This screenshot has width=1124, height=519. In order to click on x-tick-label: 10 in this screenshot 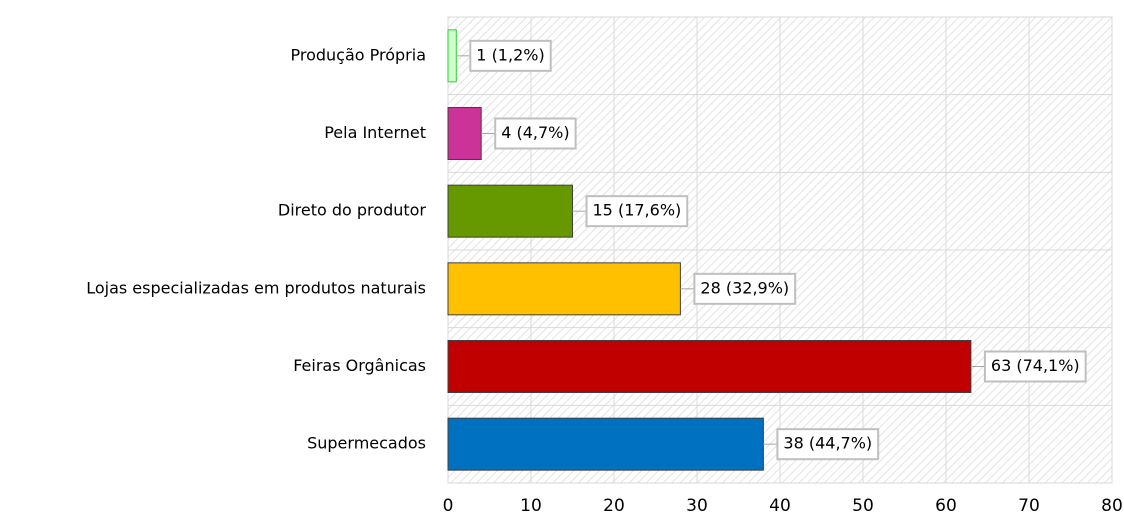, I will do `click(531, 506)`.